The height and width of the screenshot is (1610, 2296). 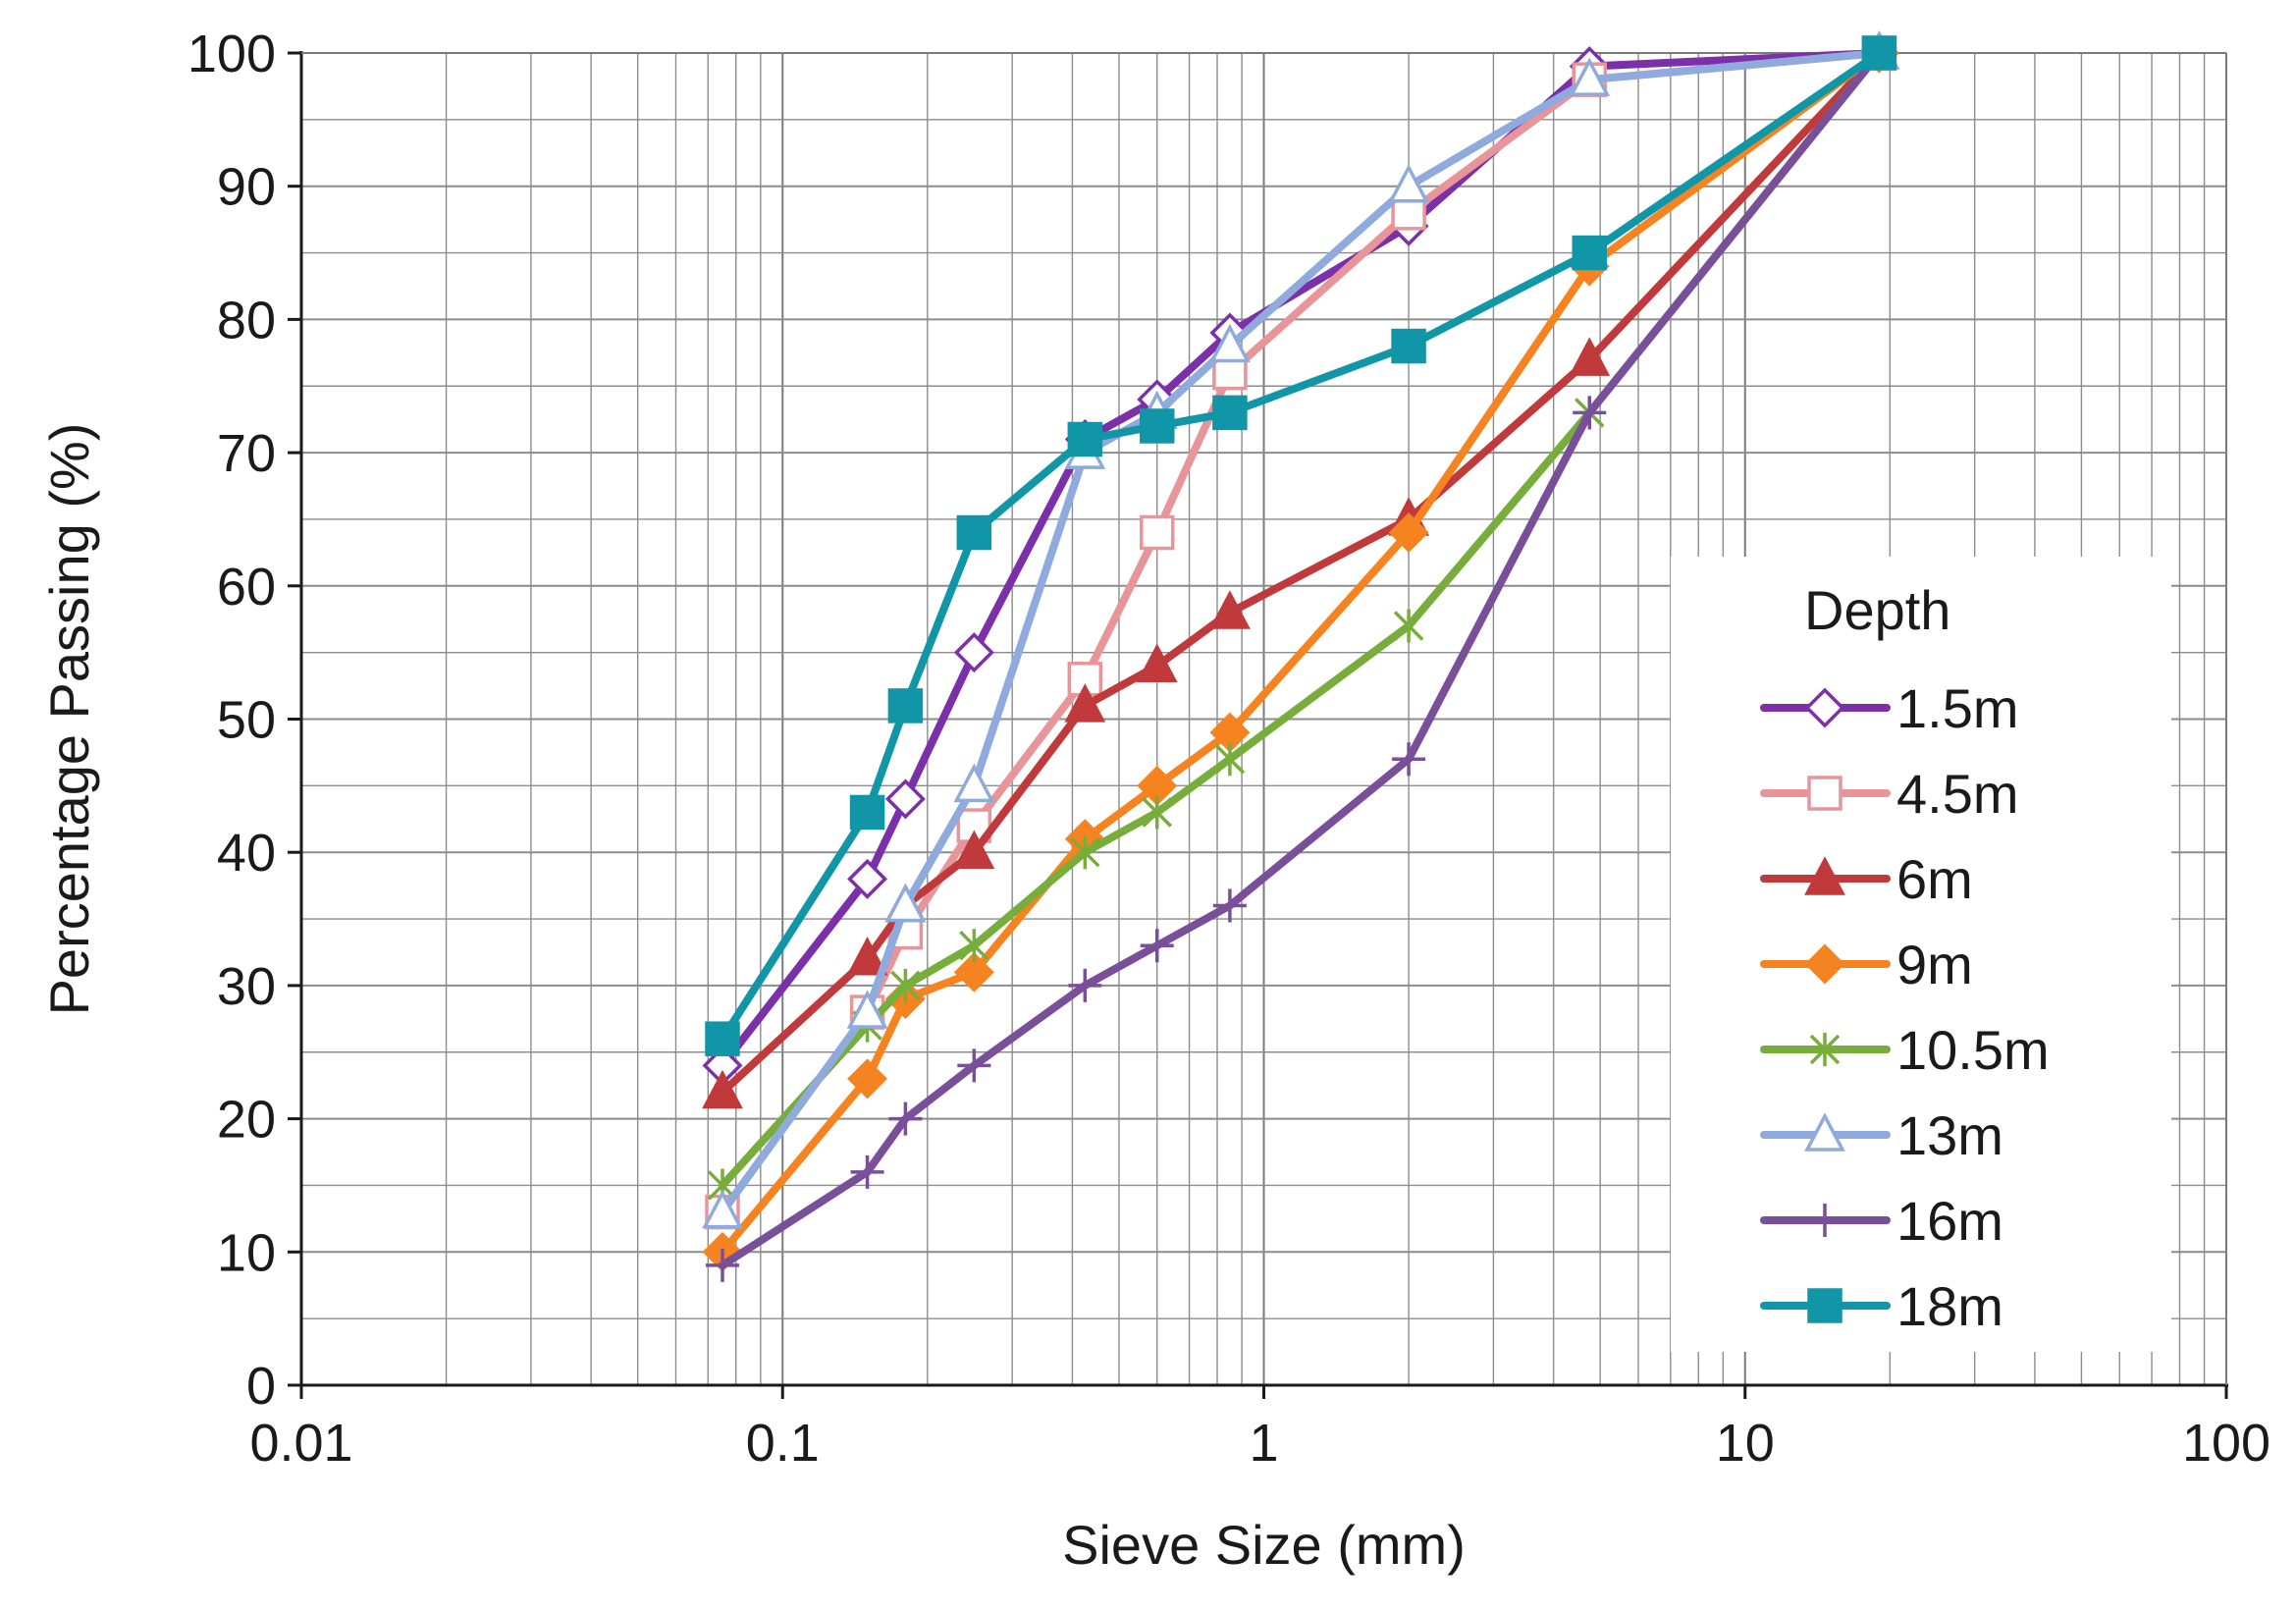 I want to click on legend: Depth 1.5m 4.5m 6m 9m 10.5m 13m 16m 18m, so click(x=1921, y=954).